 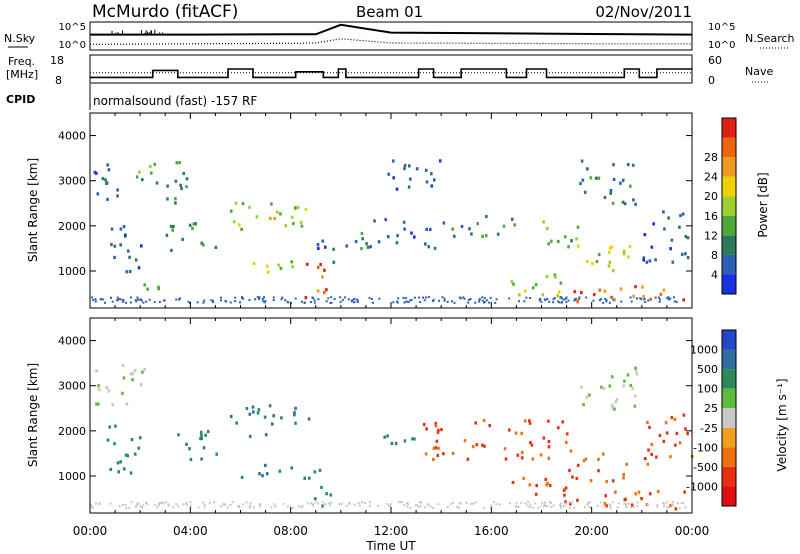 I want to click on nsearch-tick-bottom: 10^0, so click(x=721, y=45).